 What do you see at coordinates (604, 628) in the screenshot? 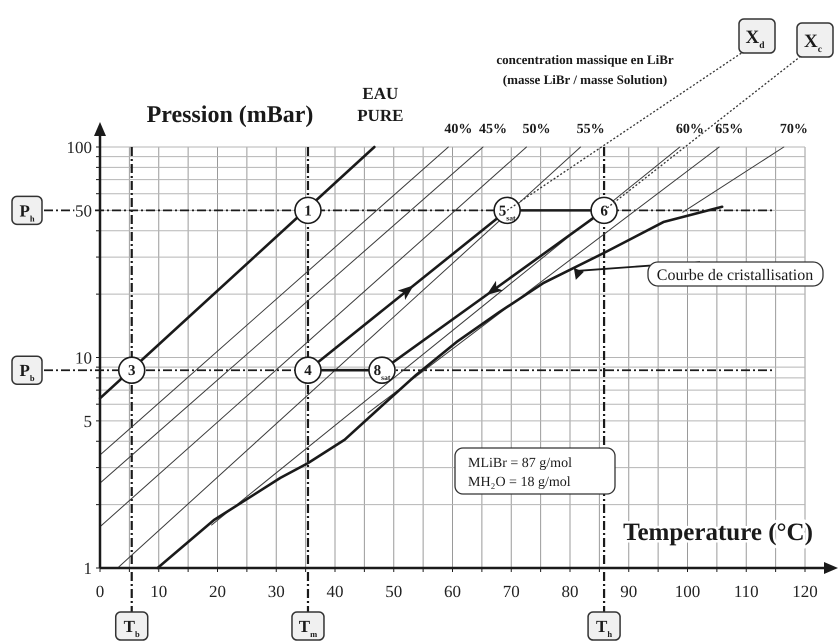
I see `ref-line-label: T$_{h}$` at bounding box center [604, 628].